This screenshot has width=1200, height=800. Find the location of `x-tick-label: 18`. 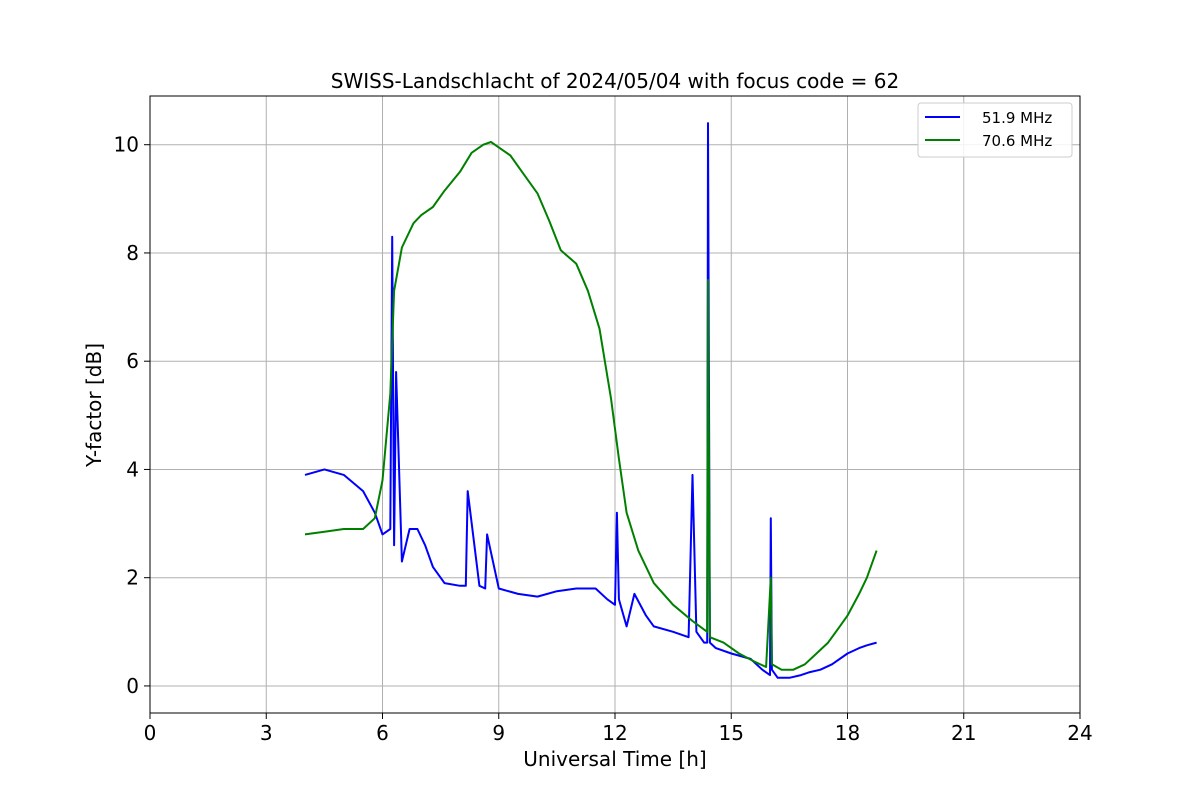

x-tick-label: 18 is located at coordinates (847, 733).